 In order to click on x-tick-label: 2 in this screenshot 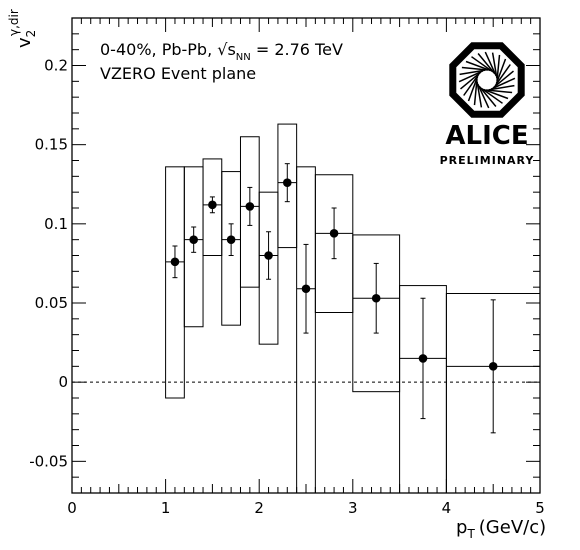, I will do `click(259, 508)`.